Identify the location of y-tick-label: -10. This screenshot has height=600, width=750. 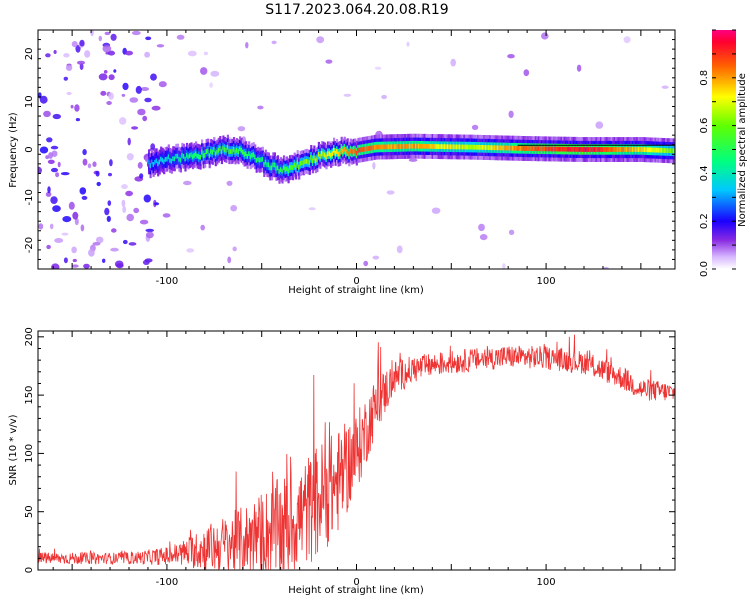
(29, 197).